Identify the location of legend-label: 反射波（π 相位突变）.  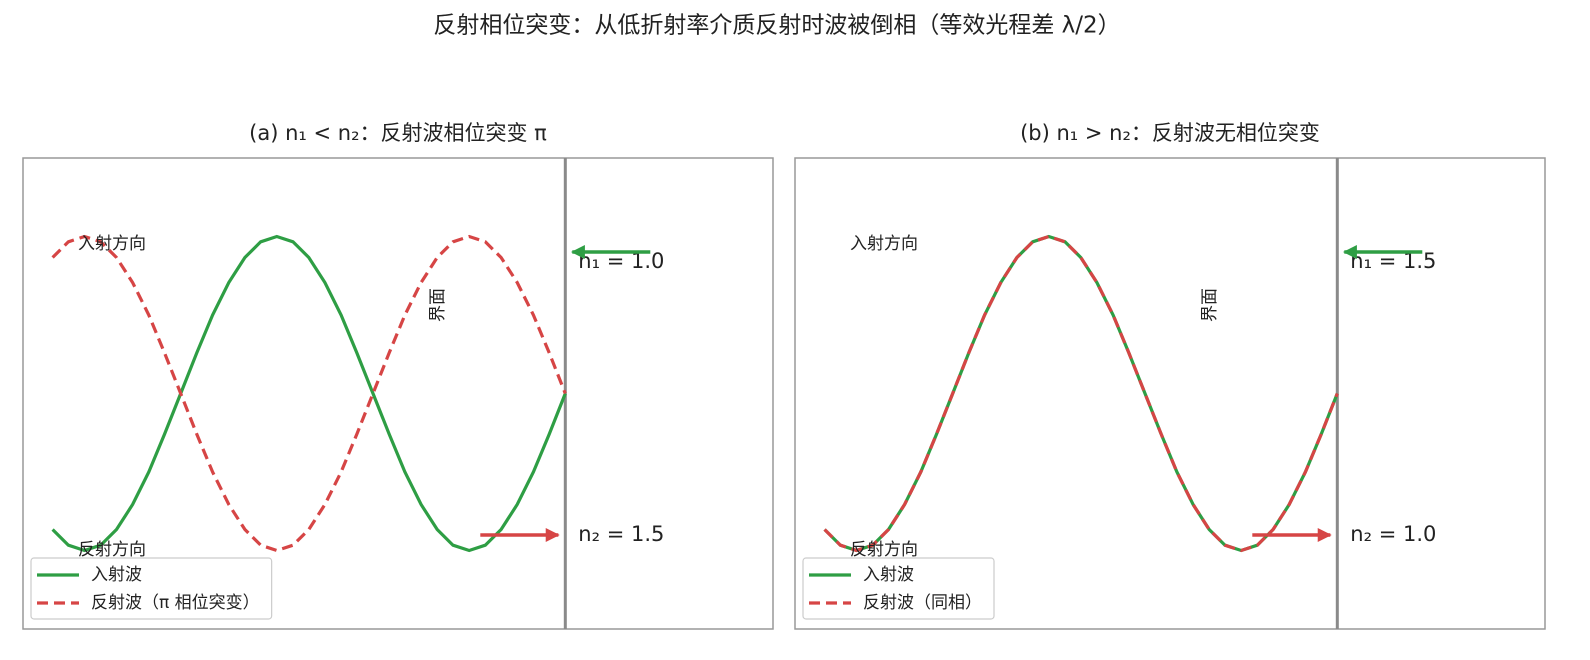
(175, 603).